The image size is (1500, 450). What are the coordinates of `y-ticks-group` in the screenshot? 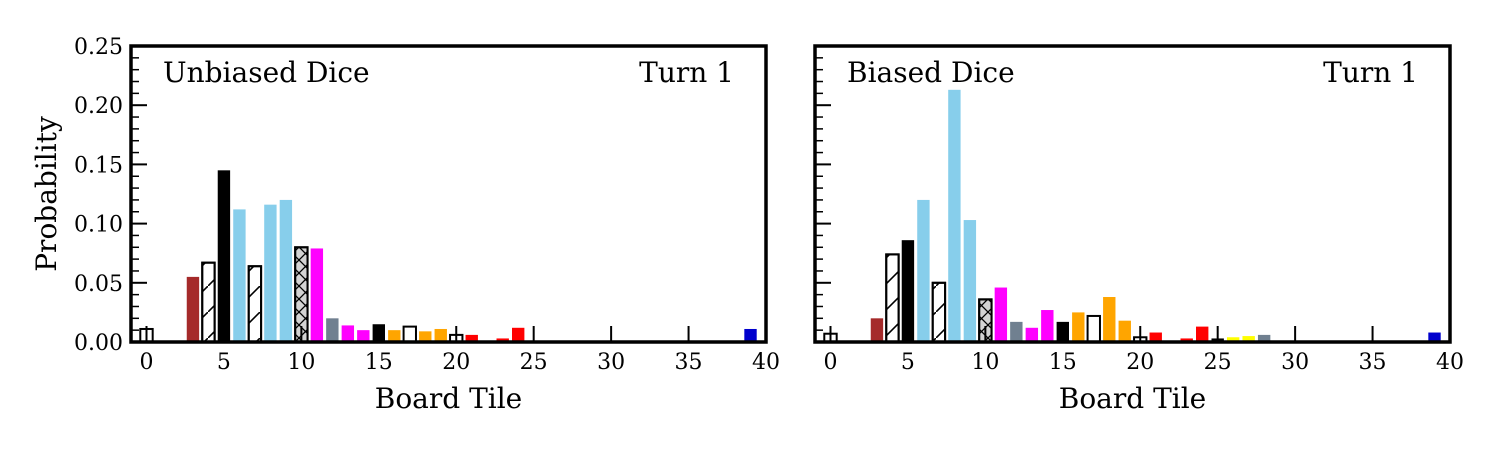 It's located at (823, 194).